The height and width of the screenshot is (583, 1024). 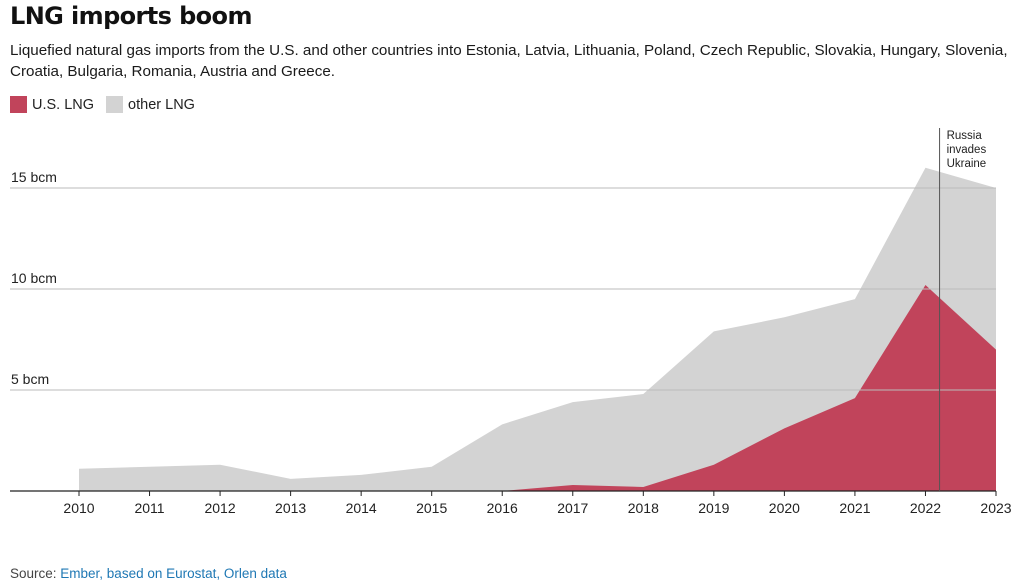 I want to click on legend: U.S. LNG other LNG, so click(x=108, y=104).